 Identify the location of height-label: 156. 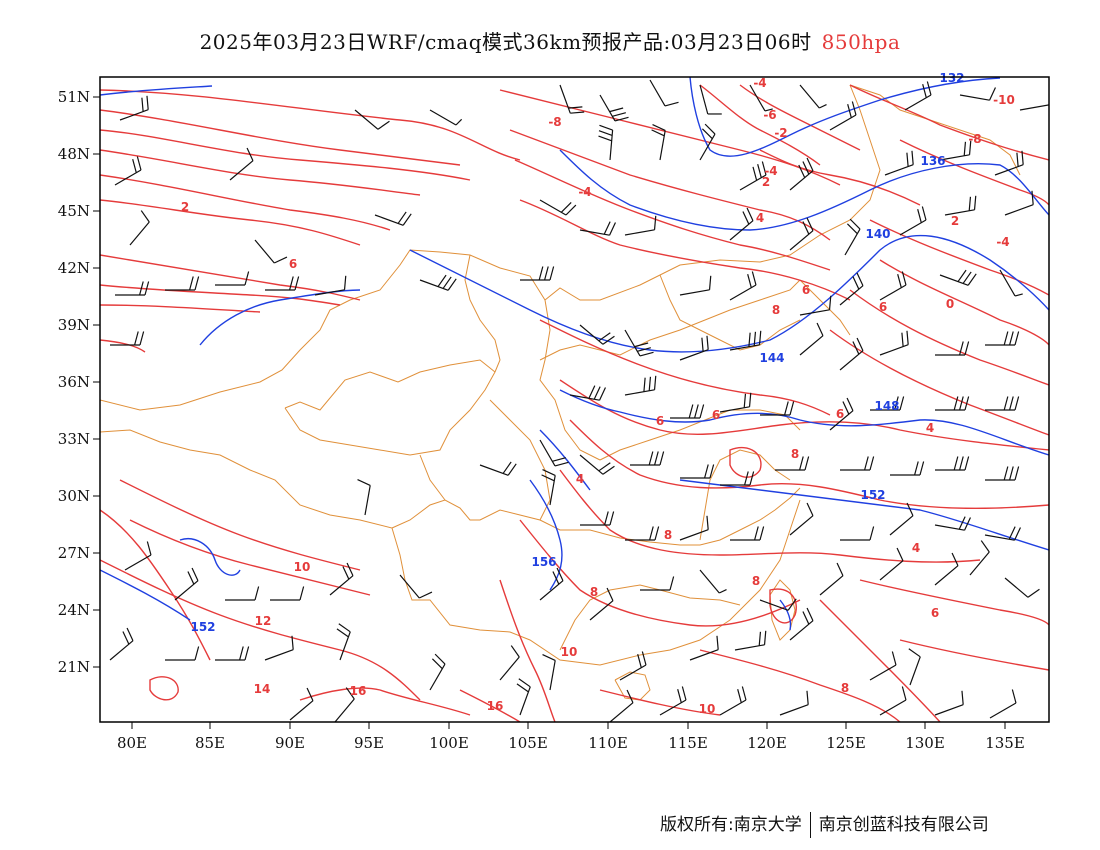
(543, 562).